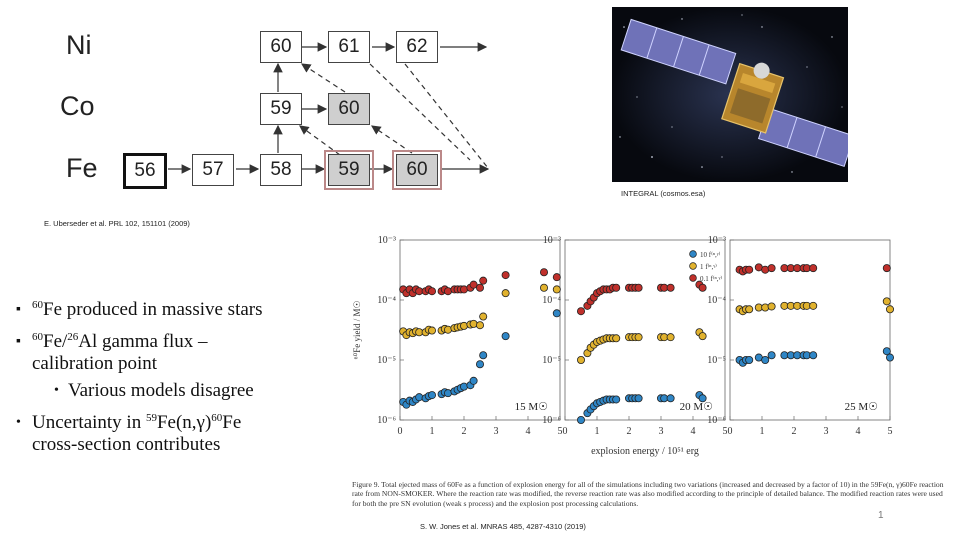 Image resolution: width=960 pixels, height=540 pixels. Describe the element at coordinates (73, 337) in the screenshot. I see `mass-number: 26` at that location.